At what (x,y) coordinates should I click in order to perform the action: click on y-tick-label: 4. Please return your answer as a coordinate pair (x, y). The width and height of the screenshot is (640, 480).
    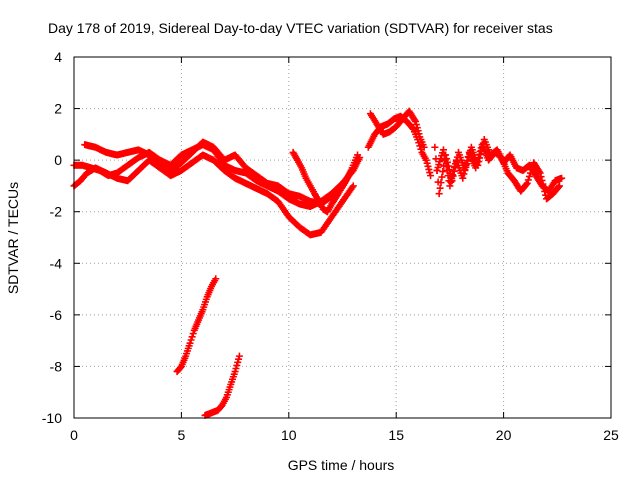
    Looking at the image, I should click on (58, 57).